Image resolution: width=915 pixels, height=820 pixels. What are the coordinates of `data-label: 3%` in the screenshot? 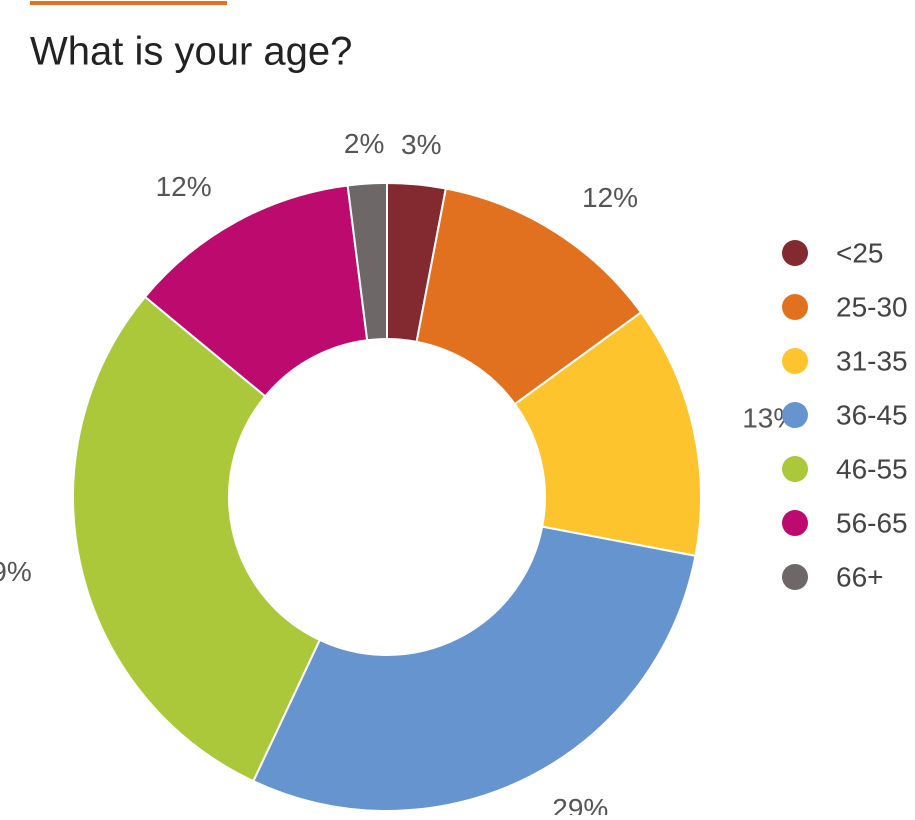 It's located at (421, 144).